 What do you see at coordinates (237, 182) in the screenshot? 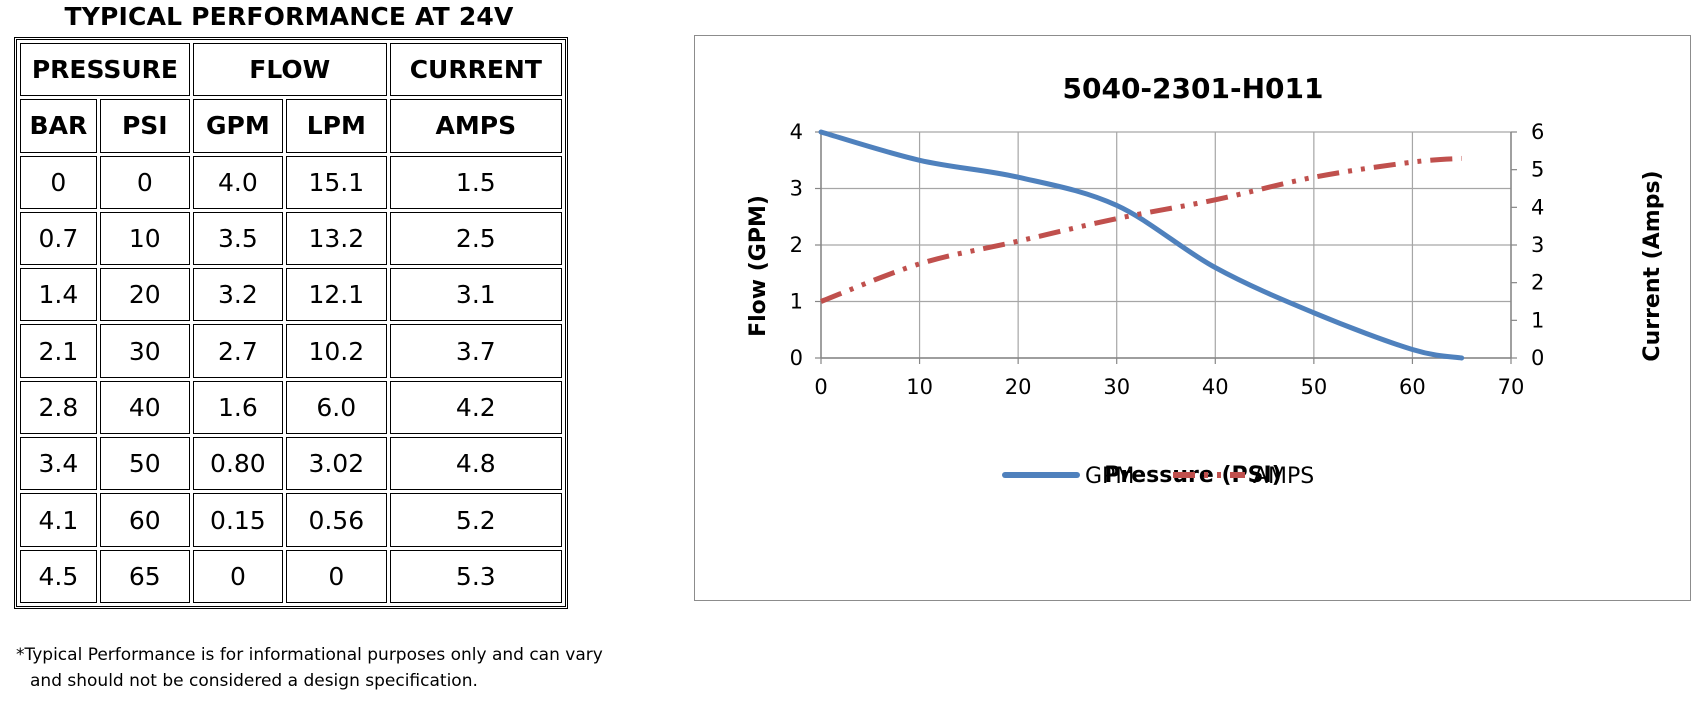
I see `cell-gpm: 4.0` at bounding box center [237, 182].